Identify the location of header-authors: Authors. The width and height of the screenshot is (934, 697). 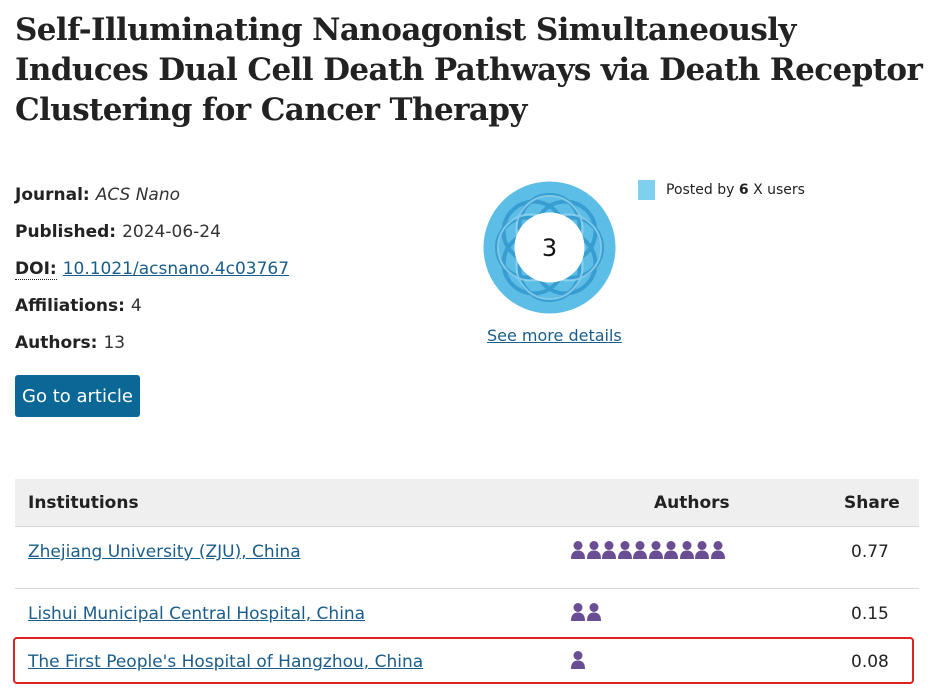
(692, 502).